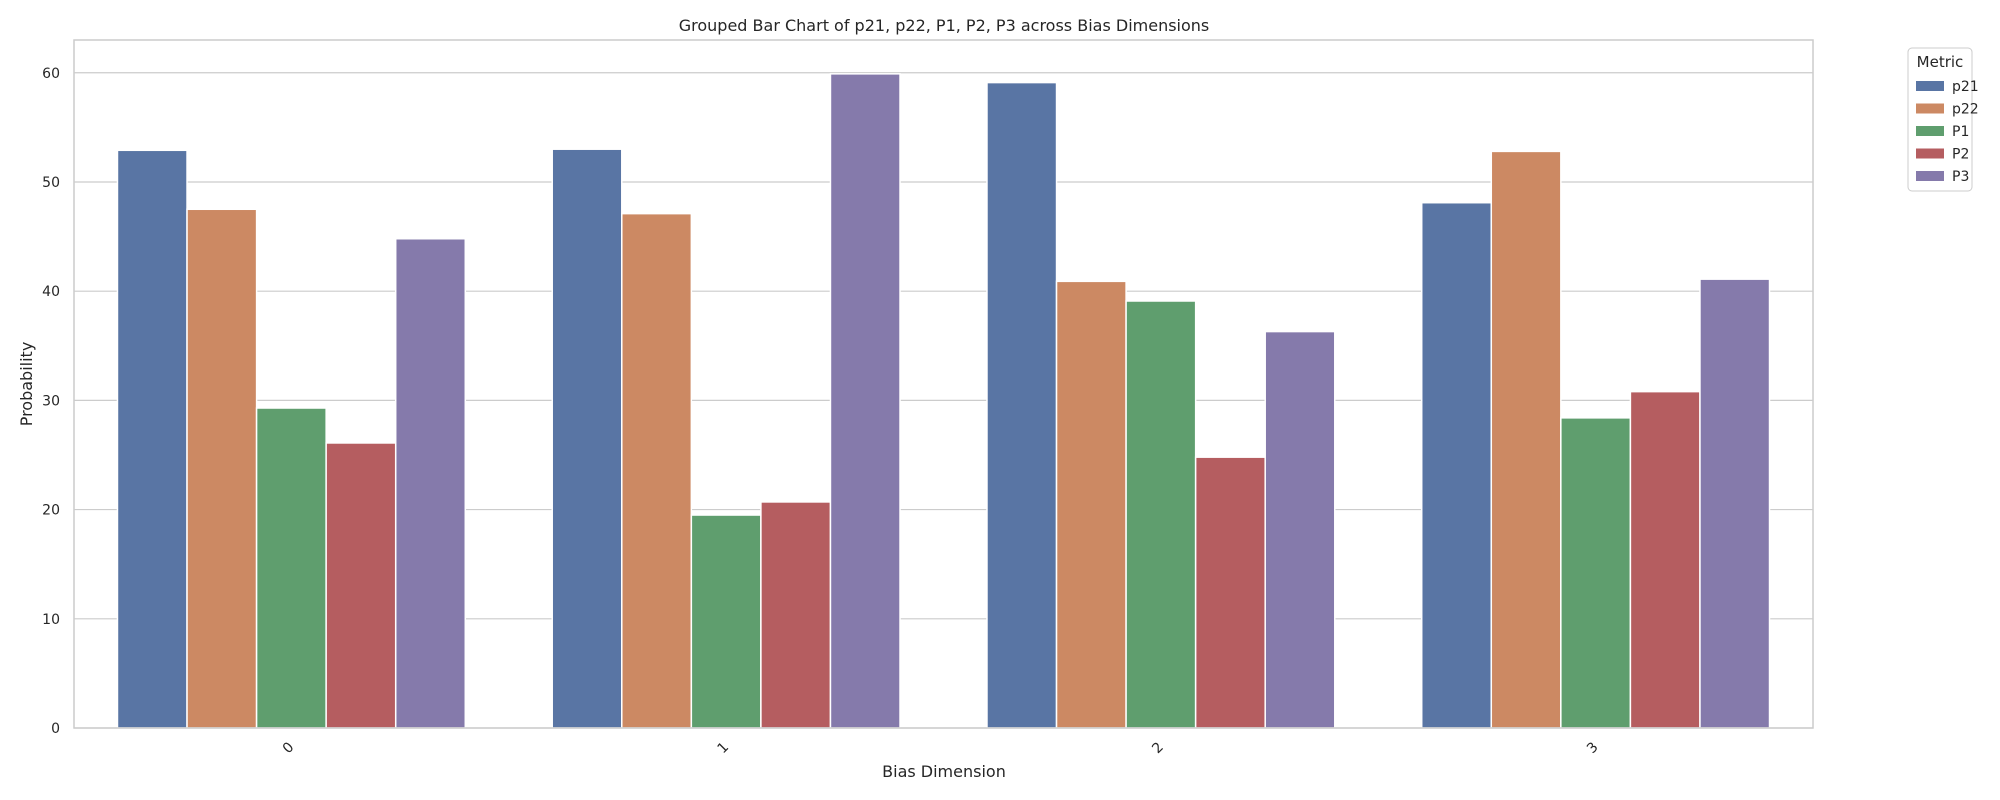  Describe the element at coordinates (51, 620) in the screenshot. I see `y-tick-label: 10` at that location.